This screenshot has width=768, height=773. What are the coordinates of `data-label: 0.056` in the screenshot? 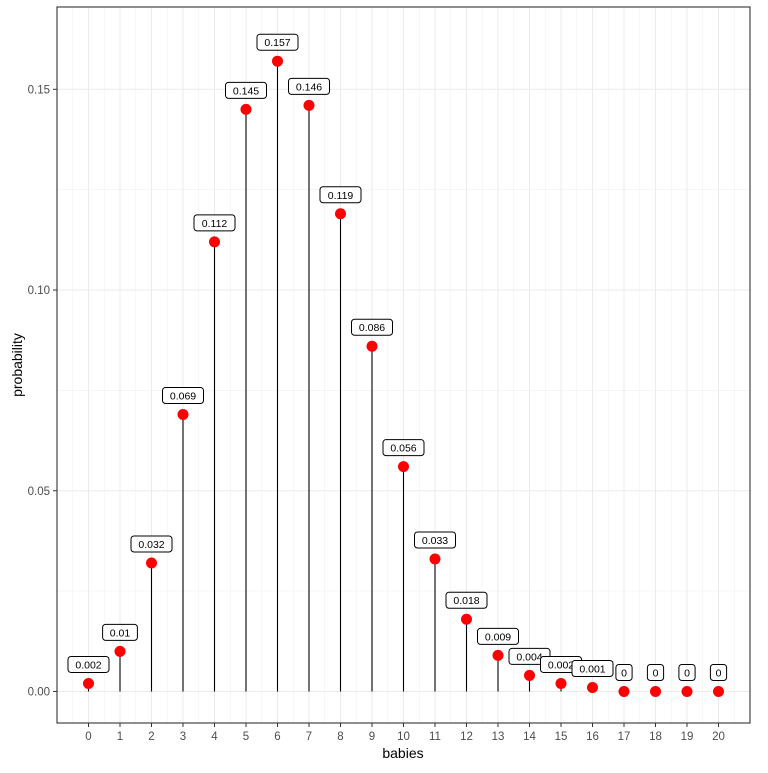 It's located at (403, 448).